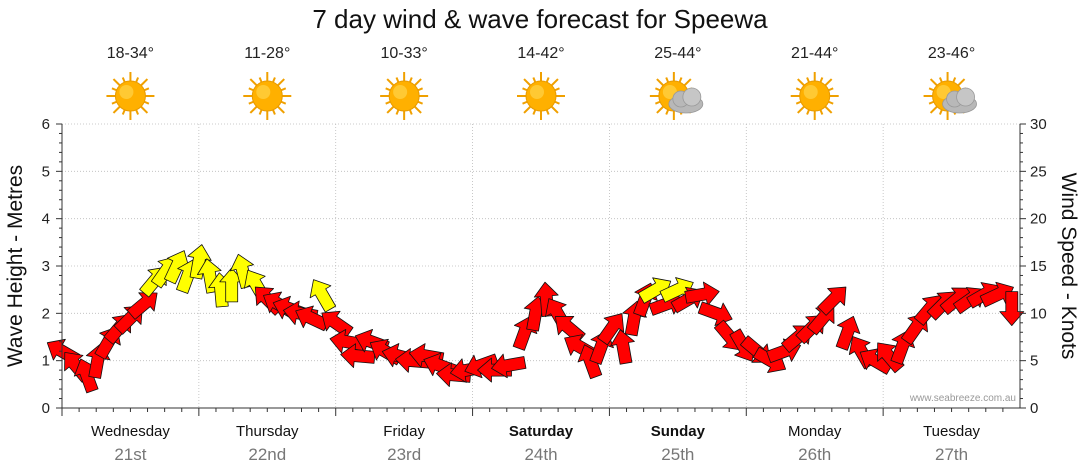  Describe the element at coordinates (52, 266) in the screenshot. I see `left-axis-ticks: 0 1 2 3 4 5 6` at that location.